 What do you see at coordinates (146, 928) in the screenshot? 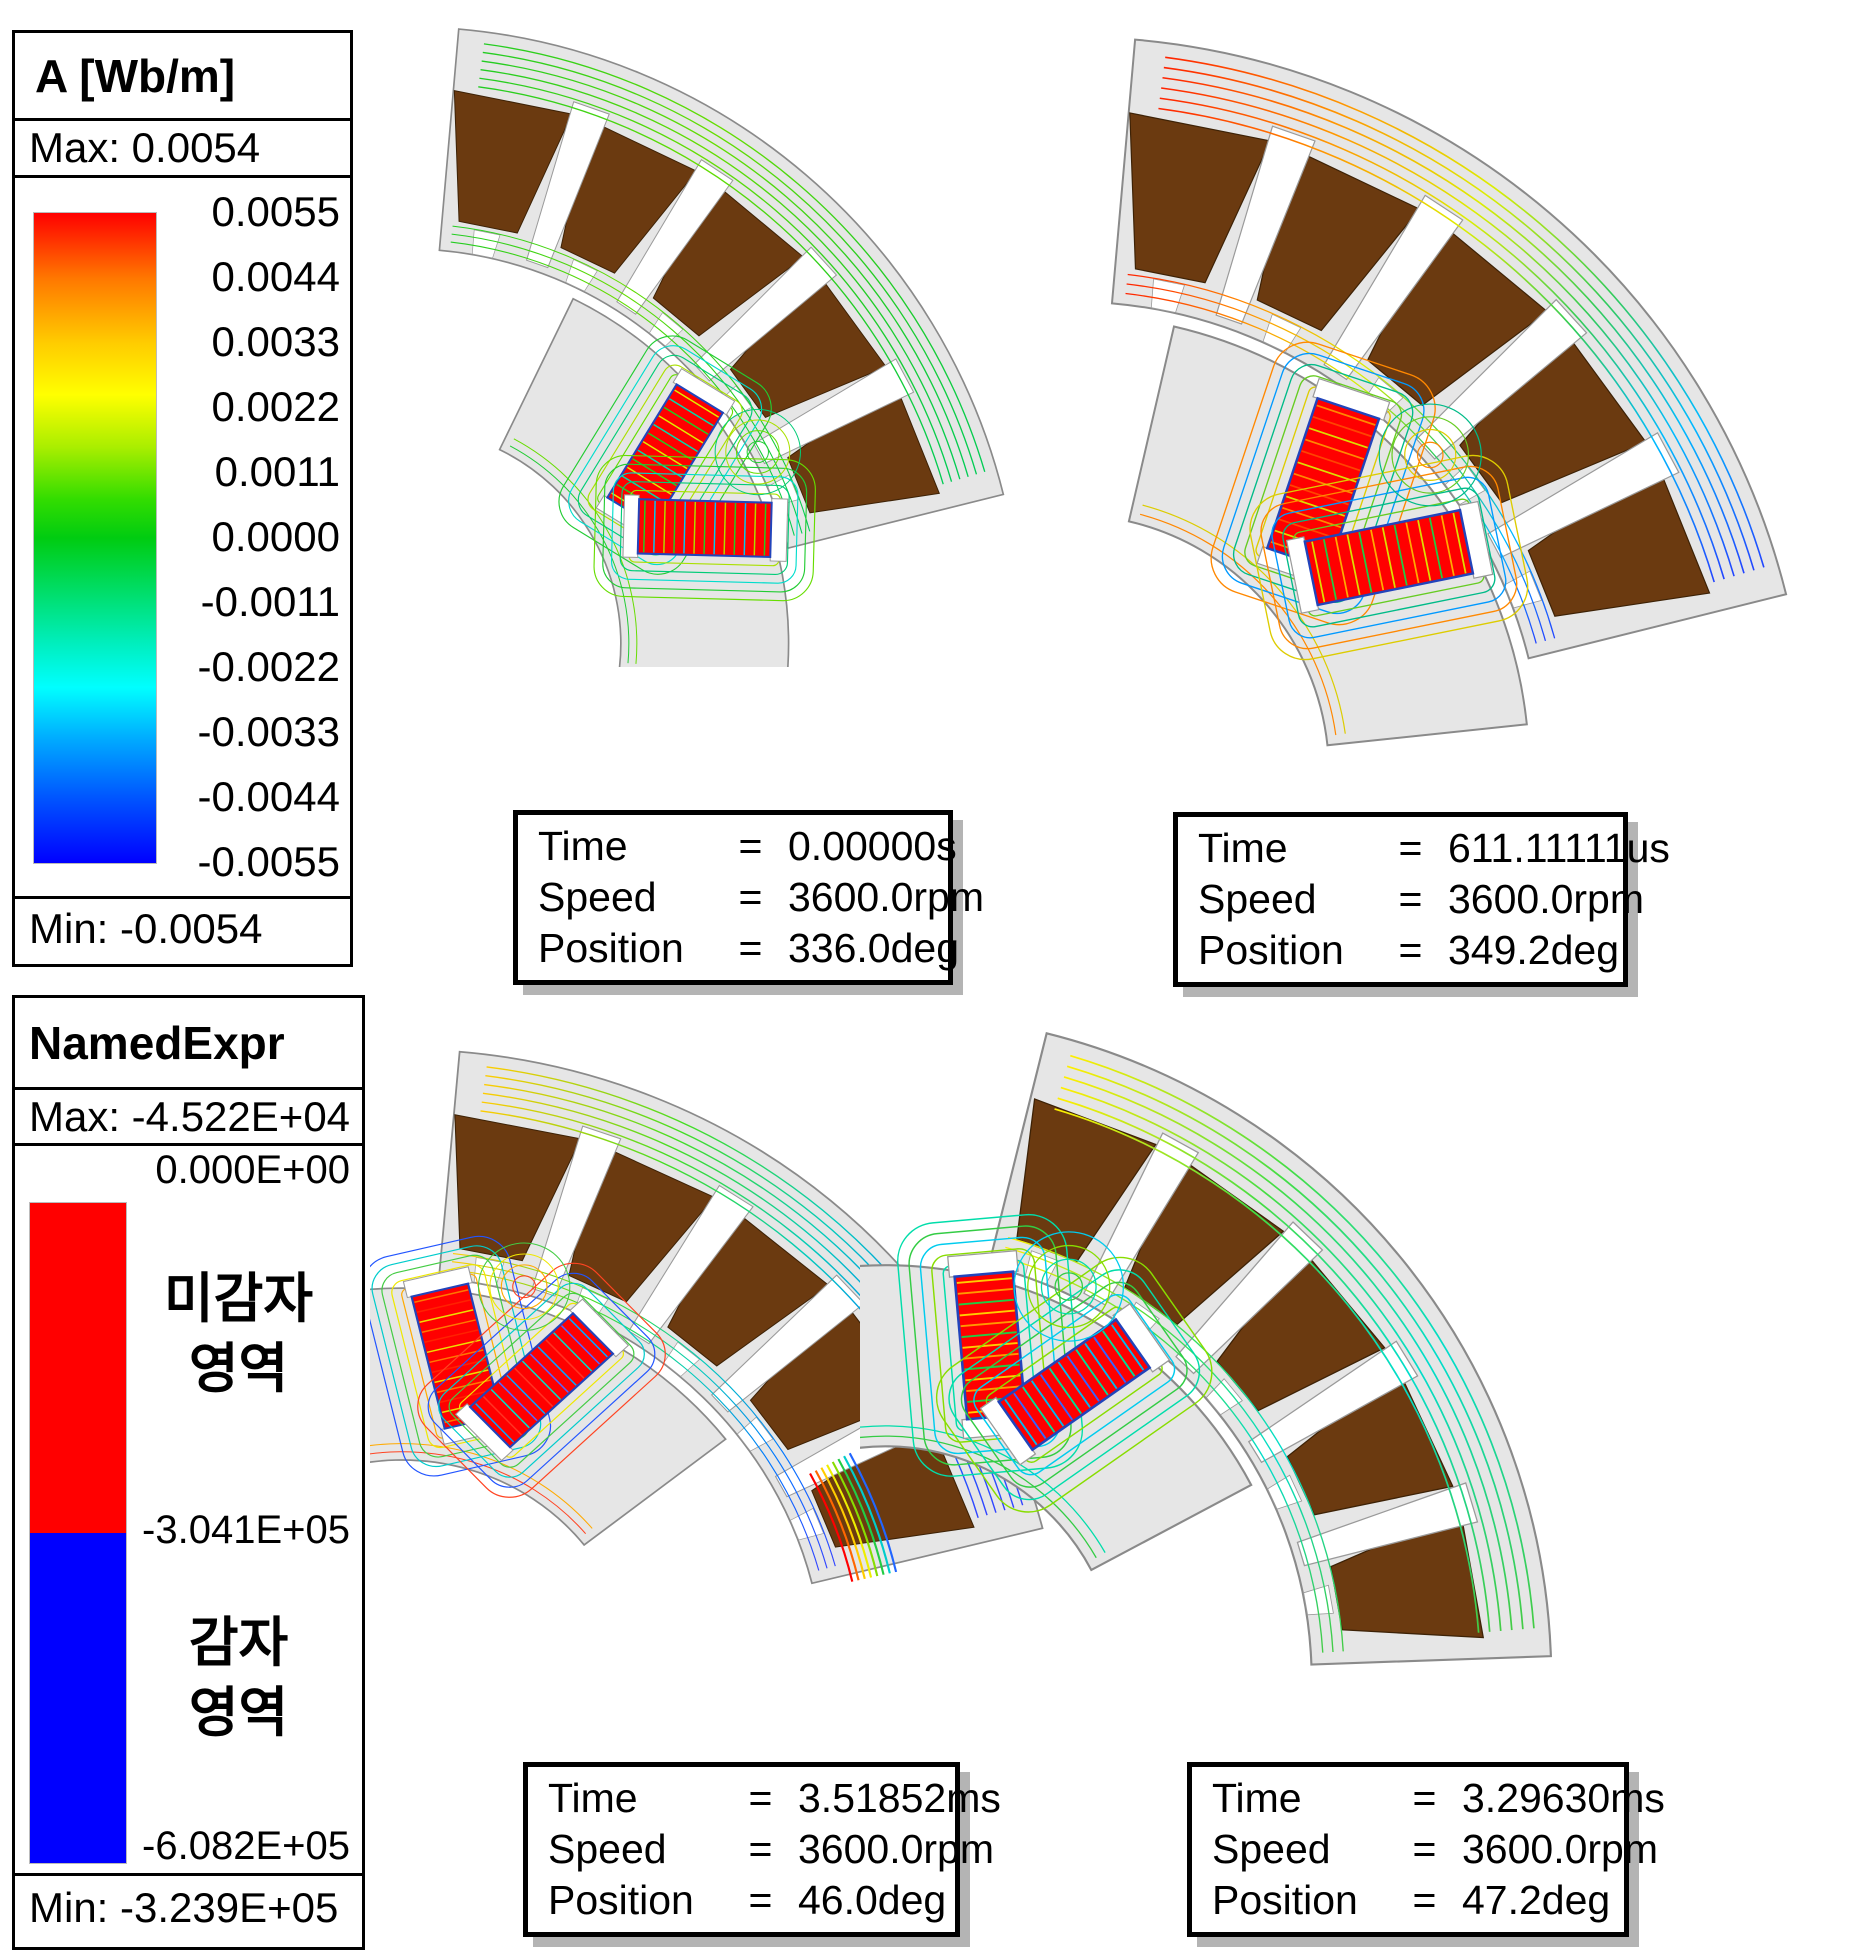
I see `flux-legend-min: Min: -0.0054` at bounding box center [146, 928].